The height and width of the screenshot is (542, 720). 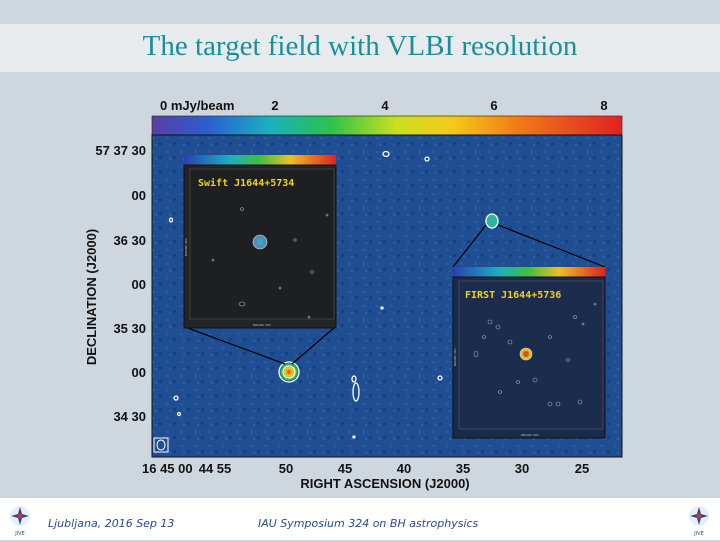 I want to click on inset-swift-xlabel: MIIIARC SEC, so click(x=262, y=325).